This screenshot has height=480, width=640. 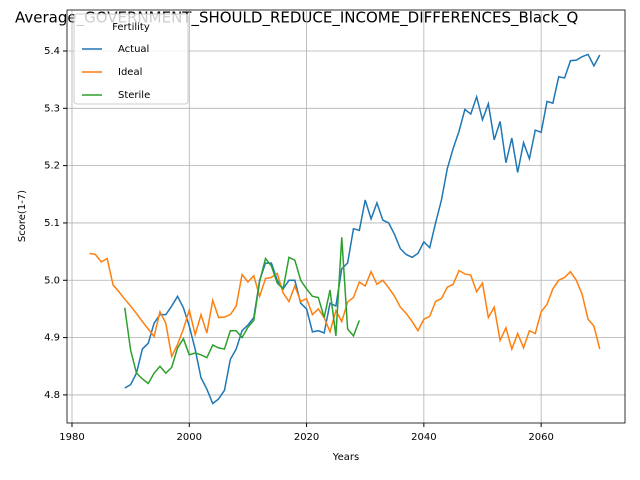 I want to click on x-axis-label: Years, so click(x=345, y=457).